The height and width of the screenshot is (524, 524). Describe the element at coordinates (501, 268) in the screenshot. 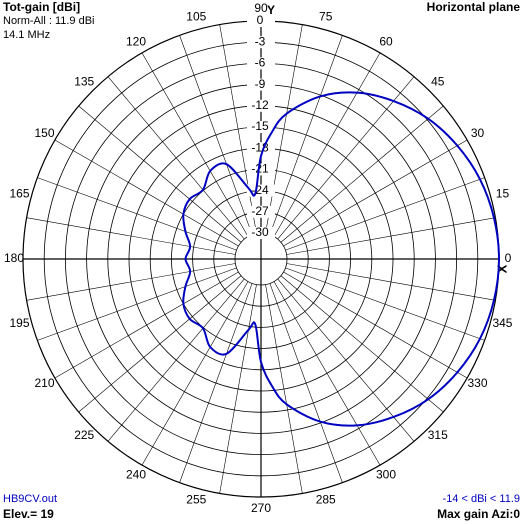

I see `x-axis-label: X` at that location.